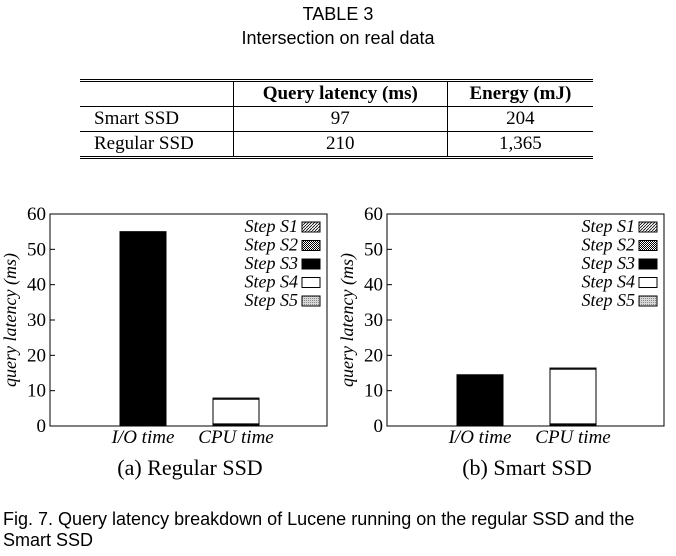  I want to click on table-cell-energy: 204, so click(519, 119).